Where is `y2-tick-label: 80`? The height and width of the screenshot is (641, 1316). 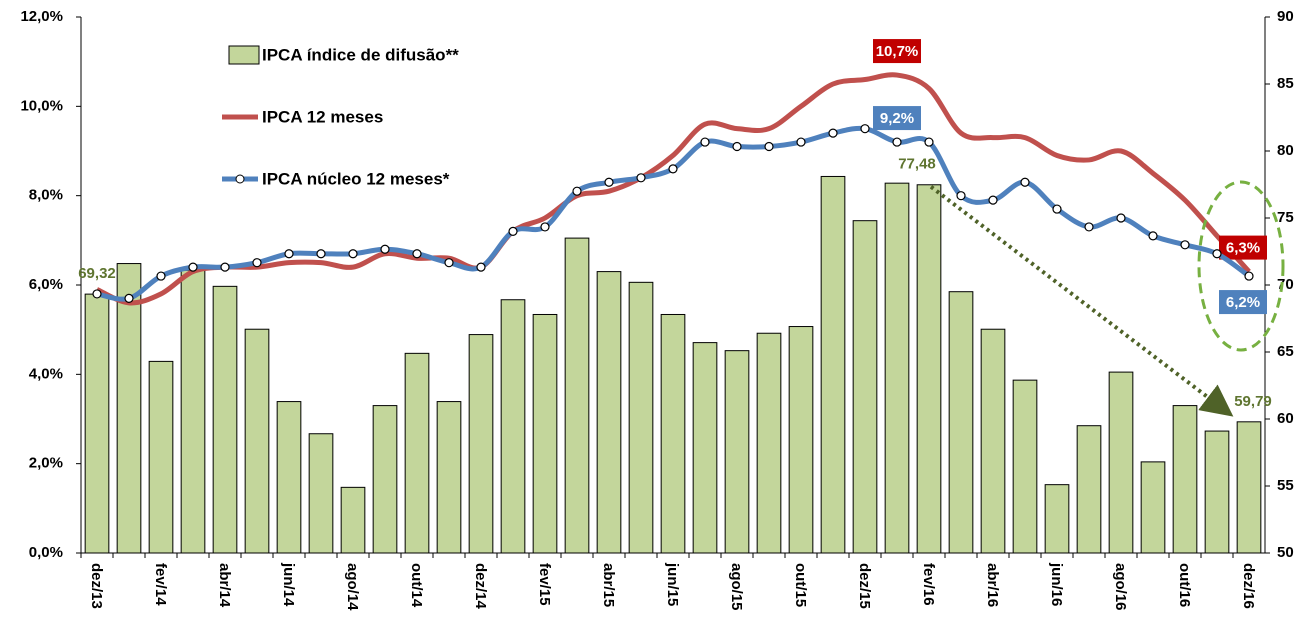
y2-tick-label: 80 is located at coordinates (1285, 150).